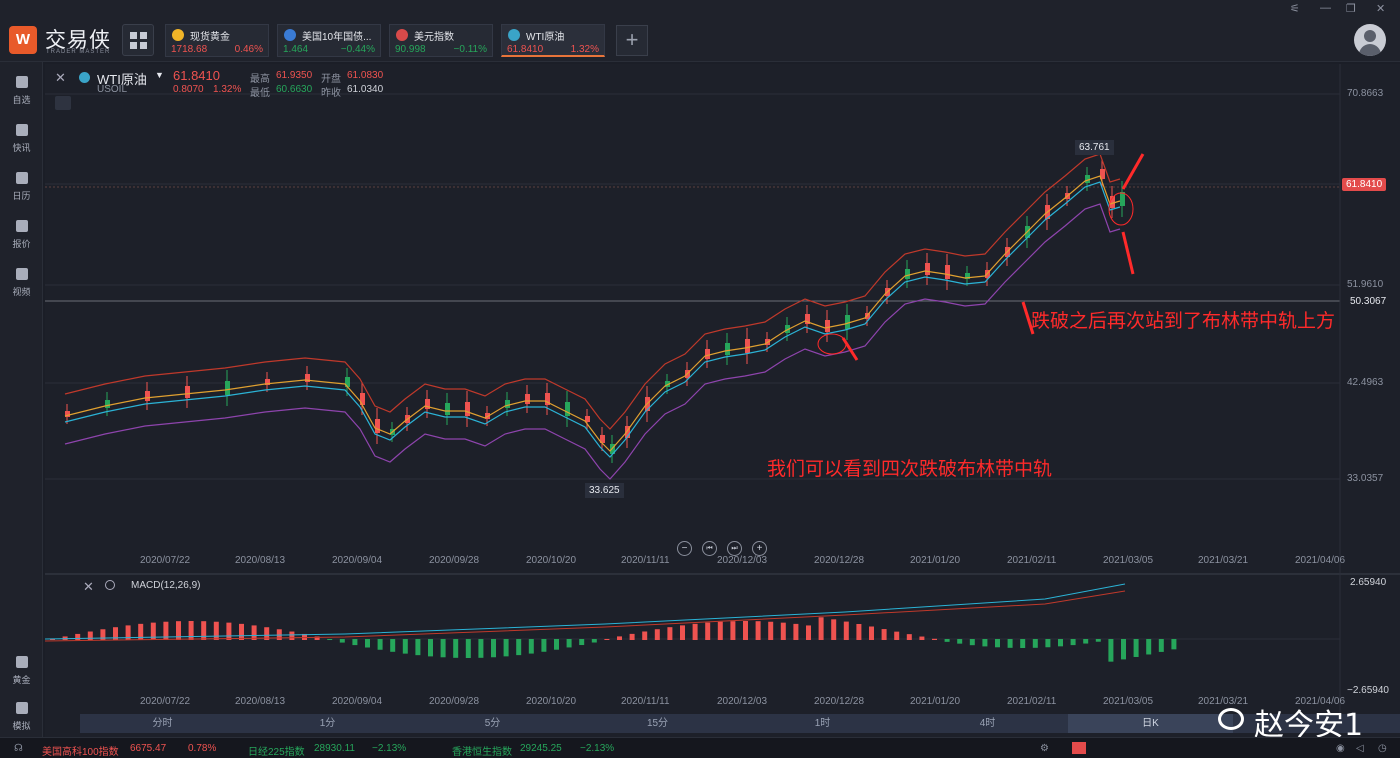  What do you see at coordinates (21, 138) in the screenshot?
I see `sidebar-item-news: 快讯` at bounding box center [21, 138].